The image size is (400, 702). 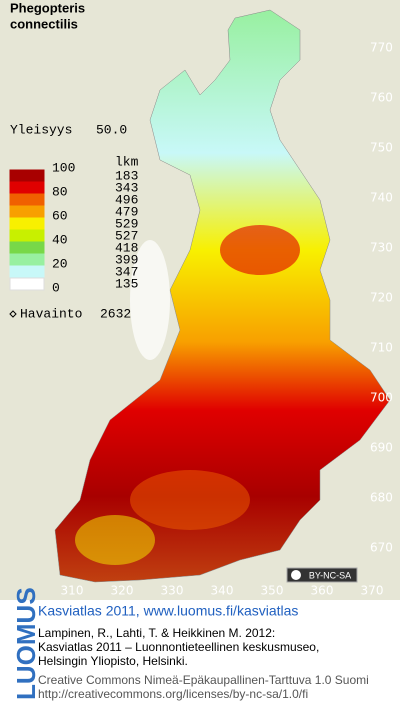 I want to click on count-value: 347, so click(x=126, y=271).